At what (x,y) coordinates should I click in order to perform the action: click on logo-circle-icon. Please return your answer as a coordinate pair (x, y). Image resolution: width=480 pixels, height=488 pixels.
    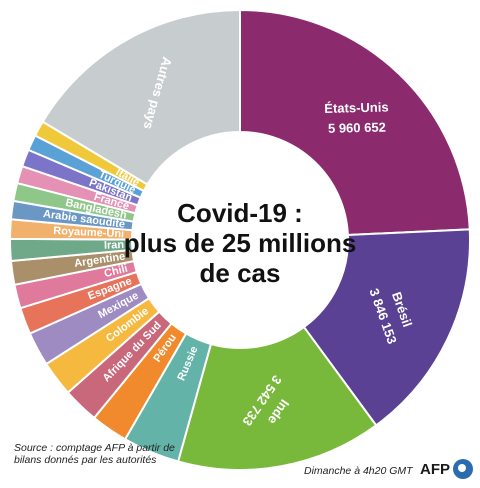
    Looking at the image, I should click on (463, 469).